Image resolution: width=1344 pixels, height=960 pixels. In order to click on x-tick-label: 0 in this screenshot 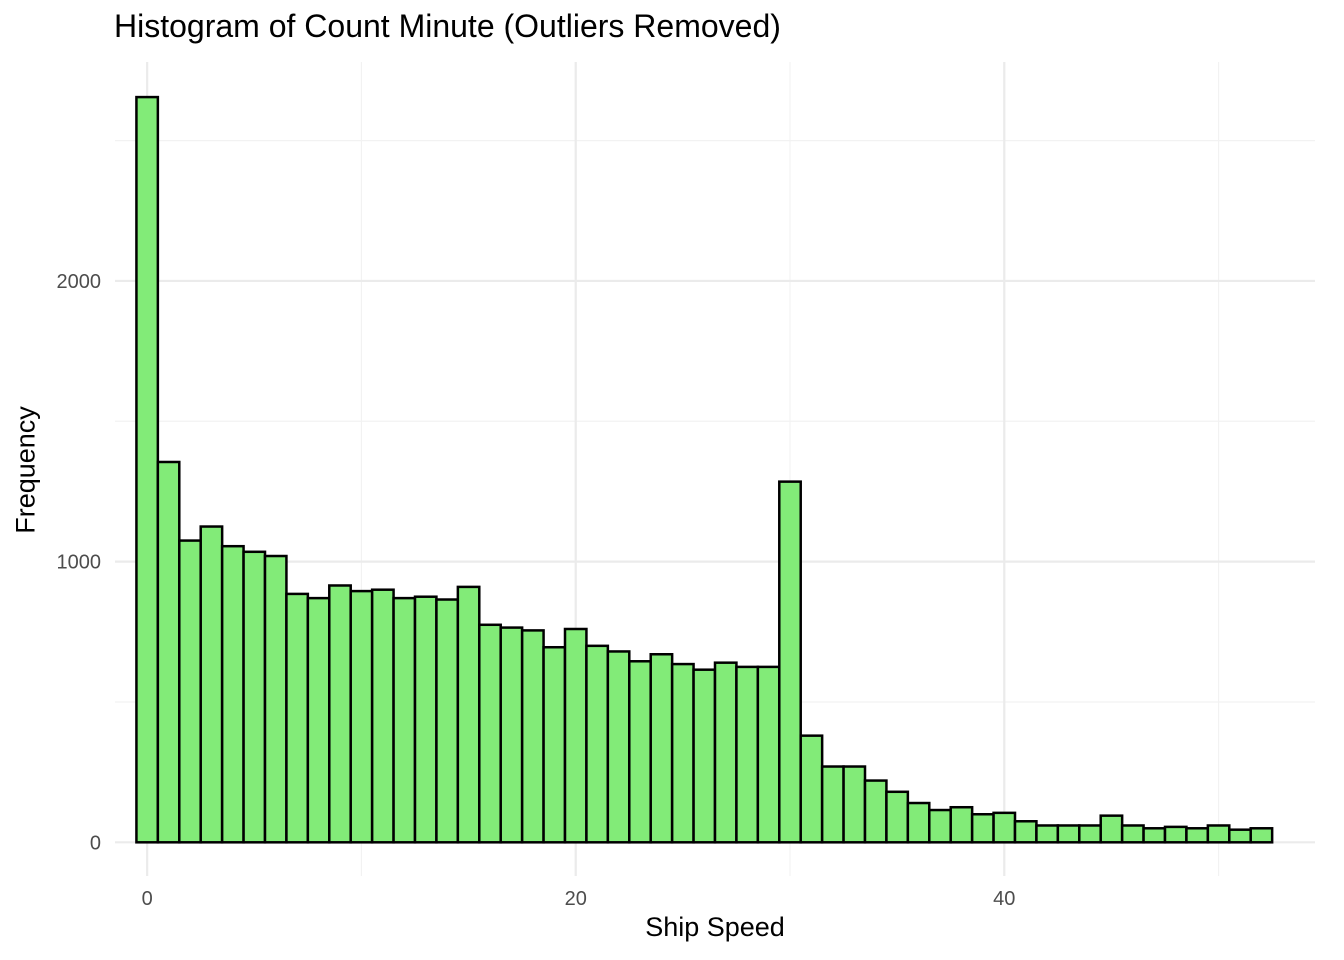, I will do `click(147, 899)`.